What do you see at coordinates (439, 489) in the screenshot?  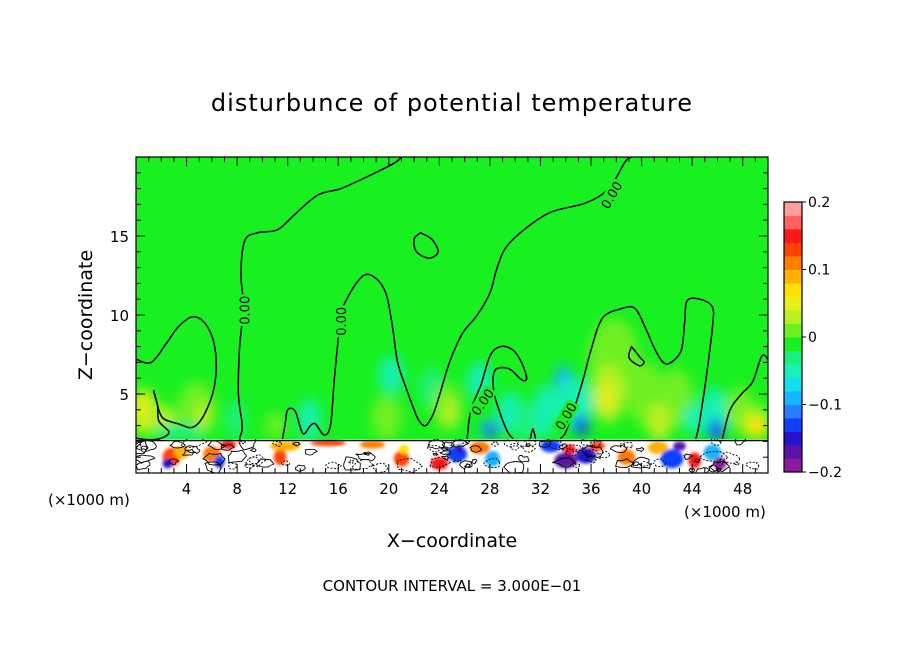 I see `x-tick-label: 24` at bounding box center [439, 489].